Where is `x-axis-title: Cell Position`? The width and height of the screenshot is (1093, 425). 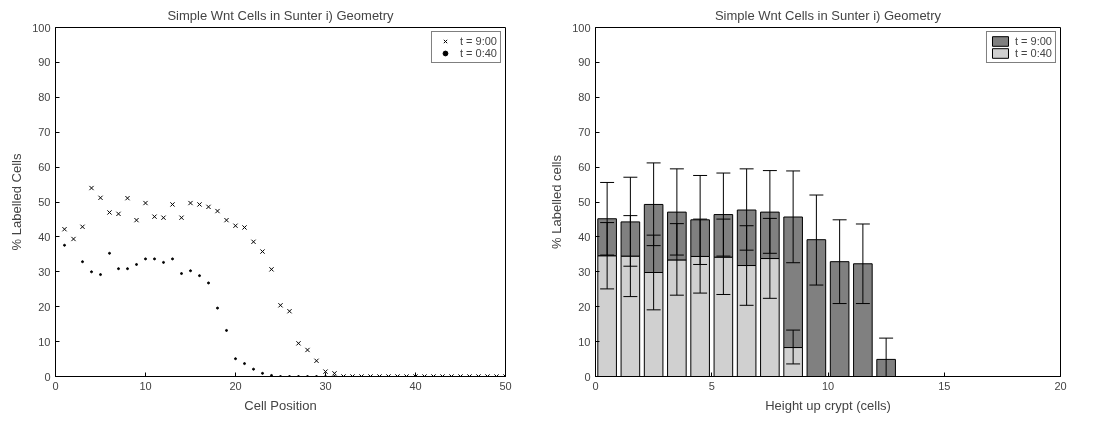 x-axis-title: Cell Position is located at coordinates (280, 405).